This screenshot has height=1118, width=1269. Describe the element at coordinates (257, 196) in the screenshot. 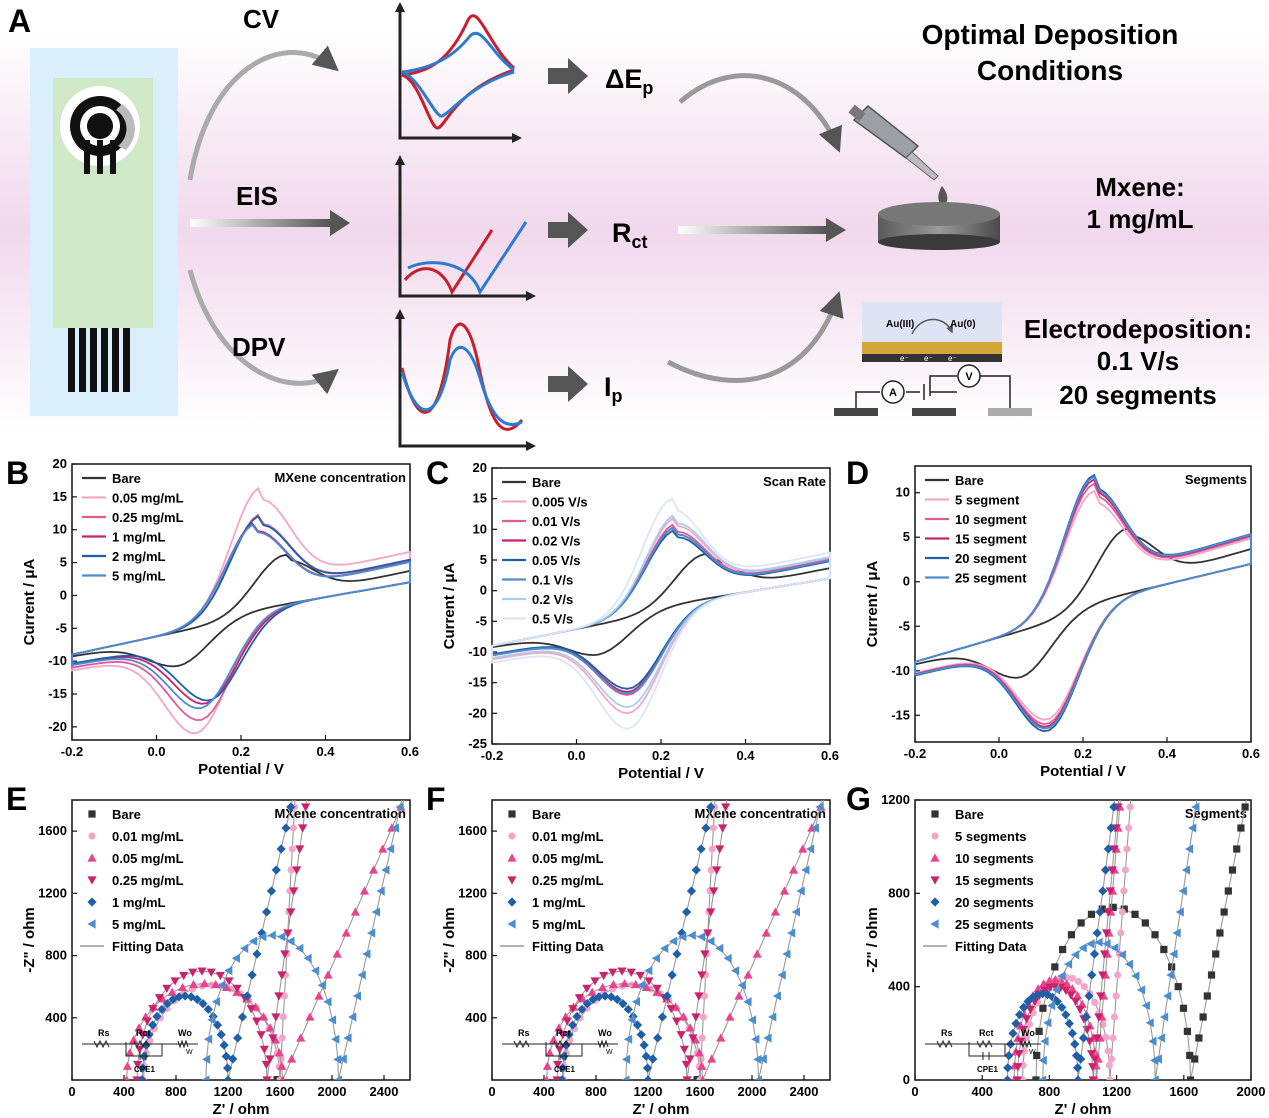

I see `method-eis-label: EIS` at that location.